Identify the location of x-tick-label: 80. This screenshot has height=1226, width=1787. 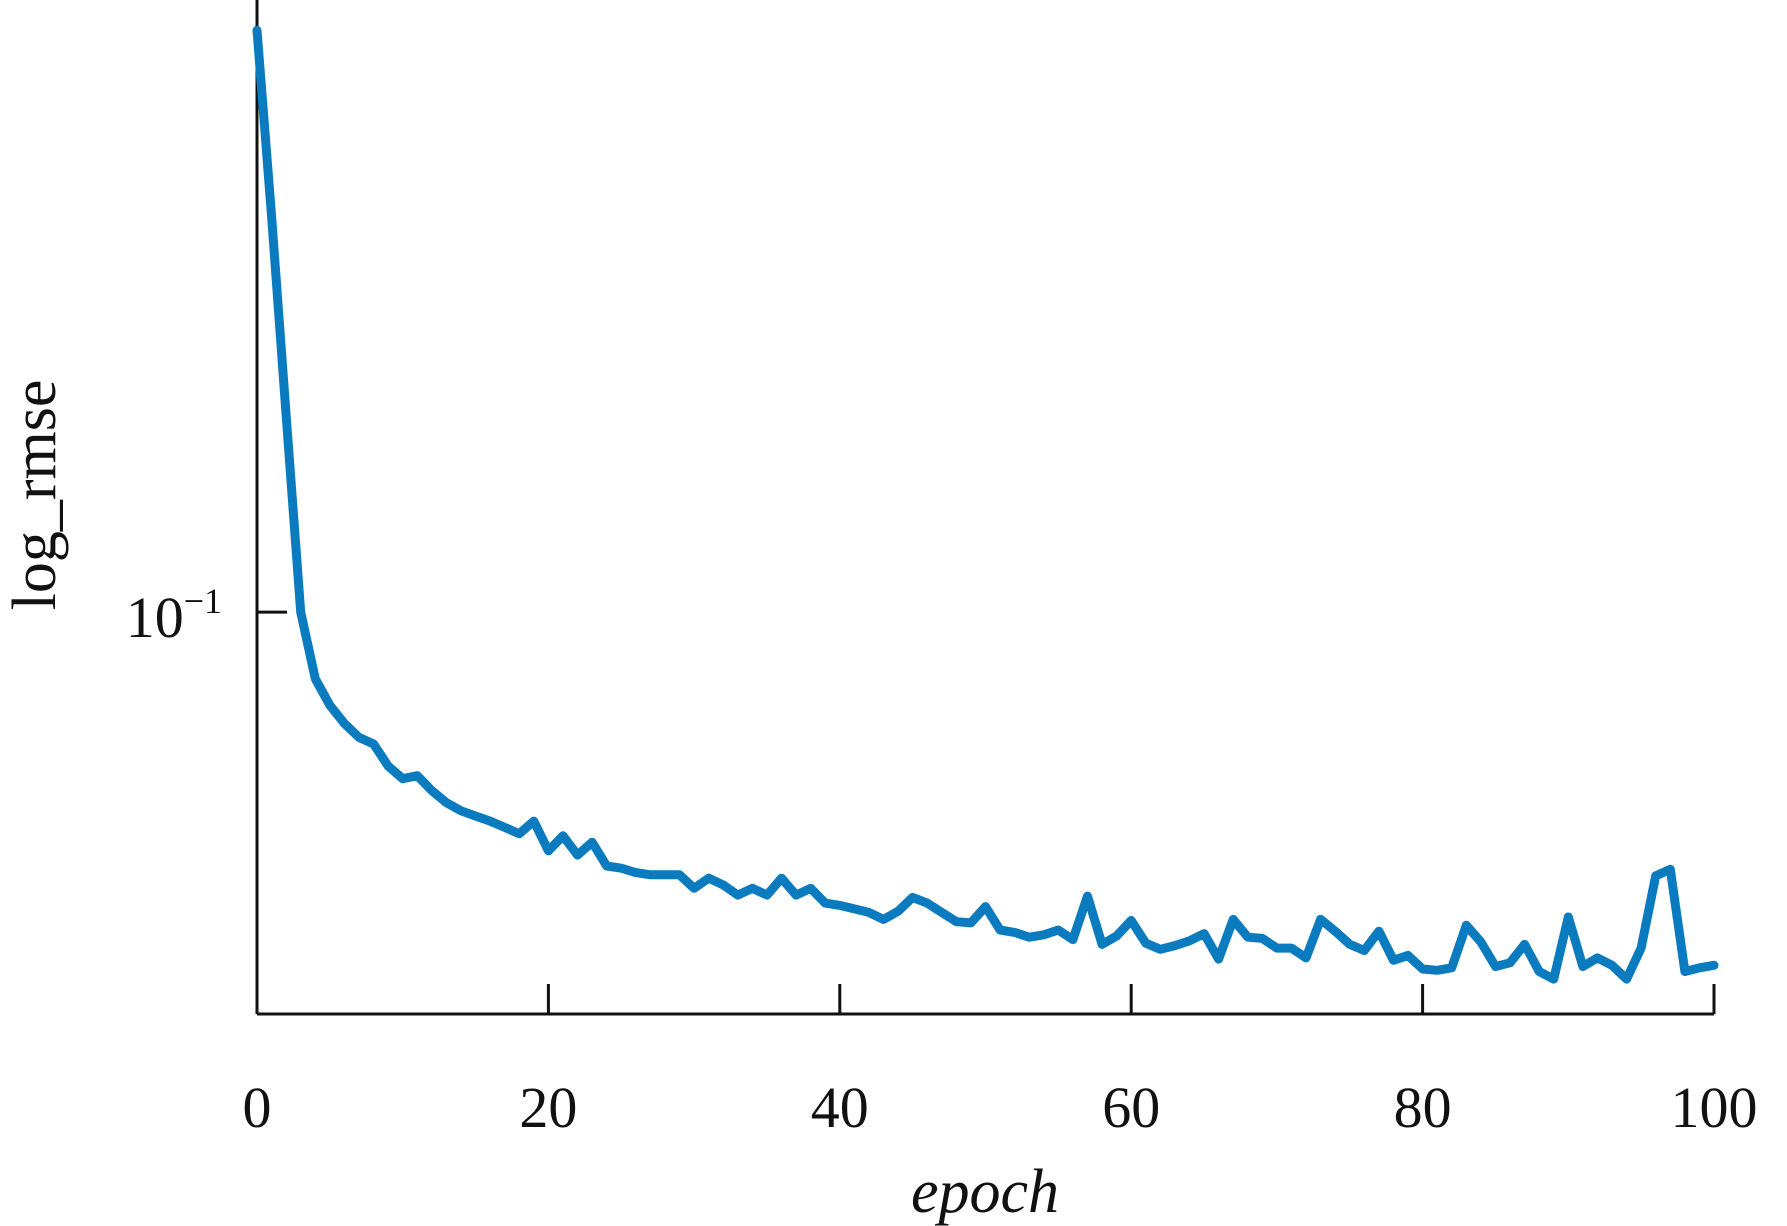
(1423, 1107).